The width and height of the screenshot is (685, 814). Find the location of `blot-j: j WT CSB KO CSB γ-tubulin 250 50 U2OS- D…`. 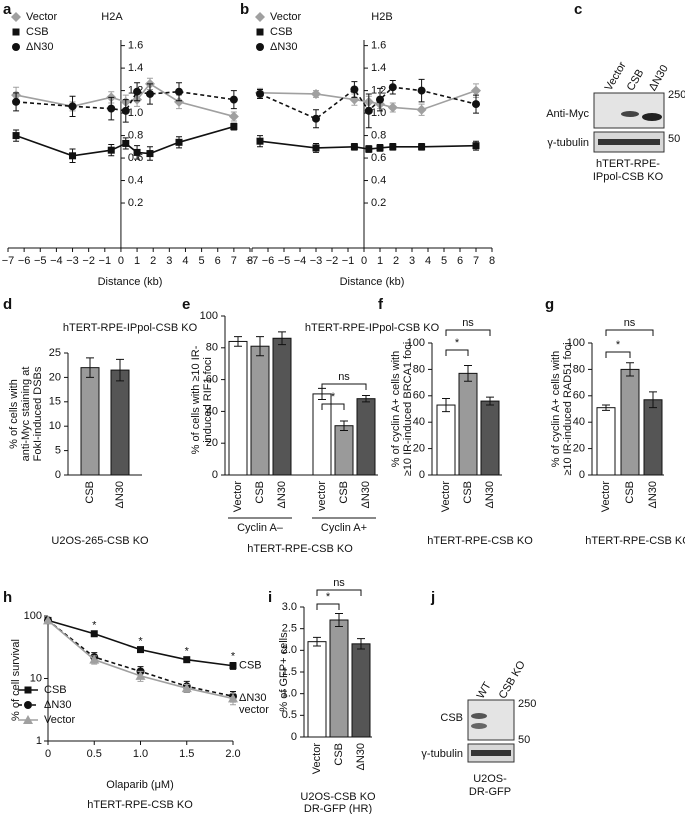

blot-j: j WT CSB KO CSB γ-tubulin 250 50 U2OS- D… is located at coordinates (478, 693).